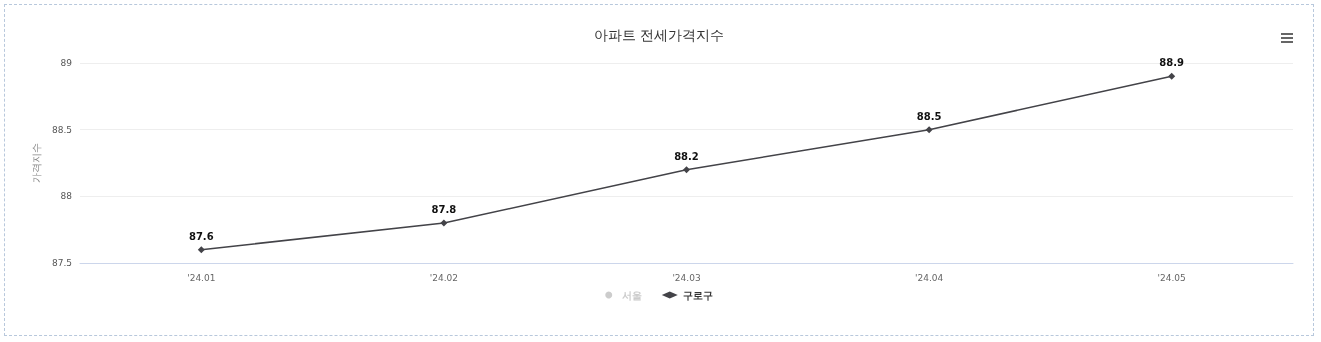 Image resolution: width=1321 pixels, height=342 pixels. I want to click on y-tick-label: 88.5, so click(61, 129).